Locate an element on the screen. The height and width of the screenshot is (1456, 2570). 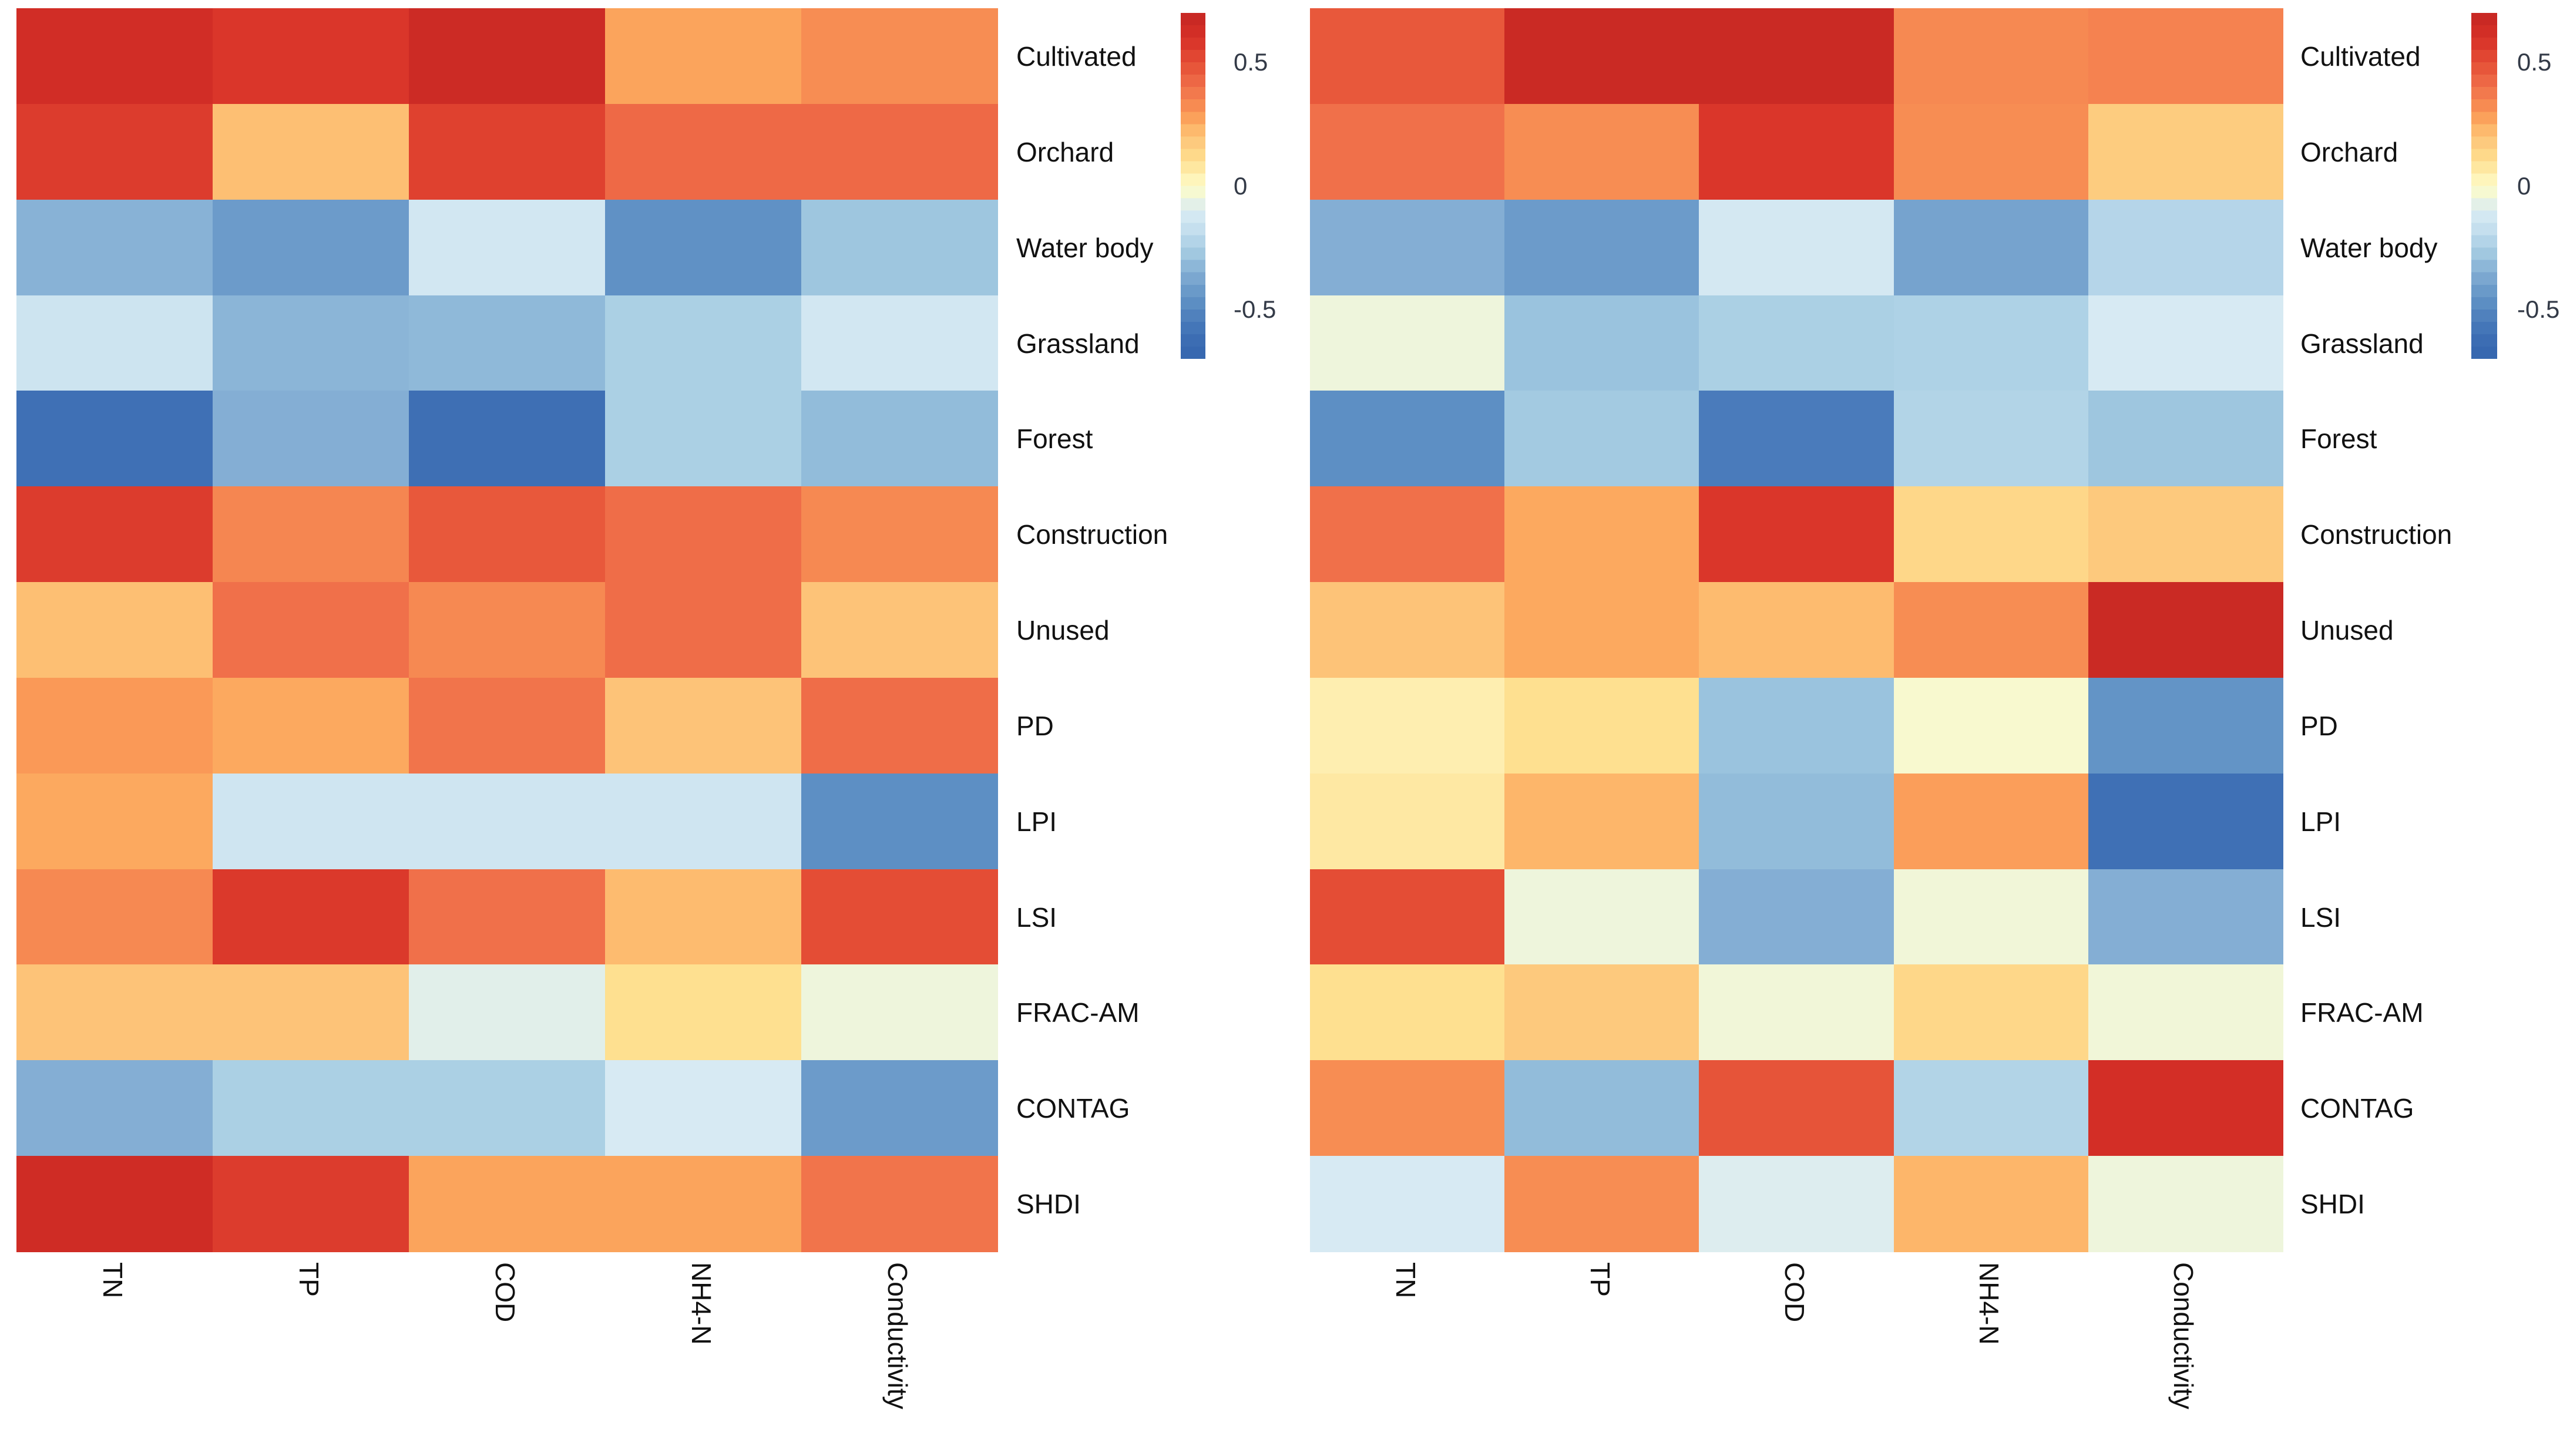
row-label: LSI is located at coordinates (1036, 917).